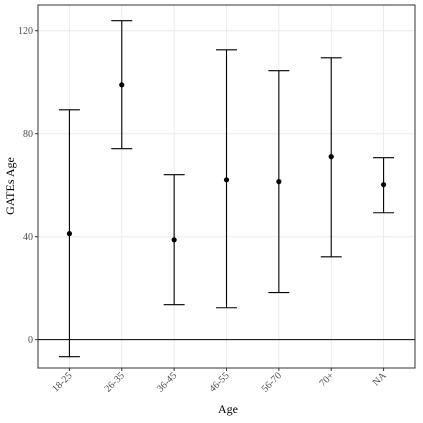  Describe the element at coordinates (219, 382) in the screenshot. I see `x-tick-label: 46-55` at that location.